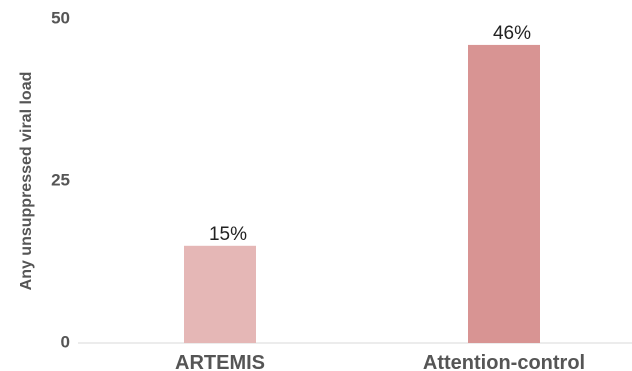 This screenshot has height=371, width=632. What do you see at coordinates (228, 234) in the screenshot?
I see `bar-data-label: 15%` at bounding box center [228, 234].